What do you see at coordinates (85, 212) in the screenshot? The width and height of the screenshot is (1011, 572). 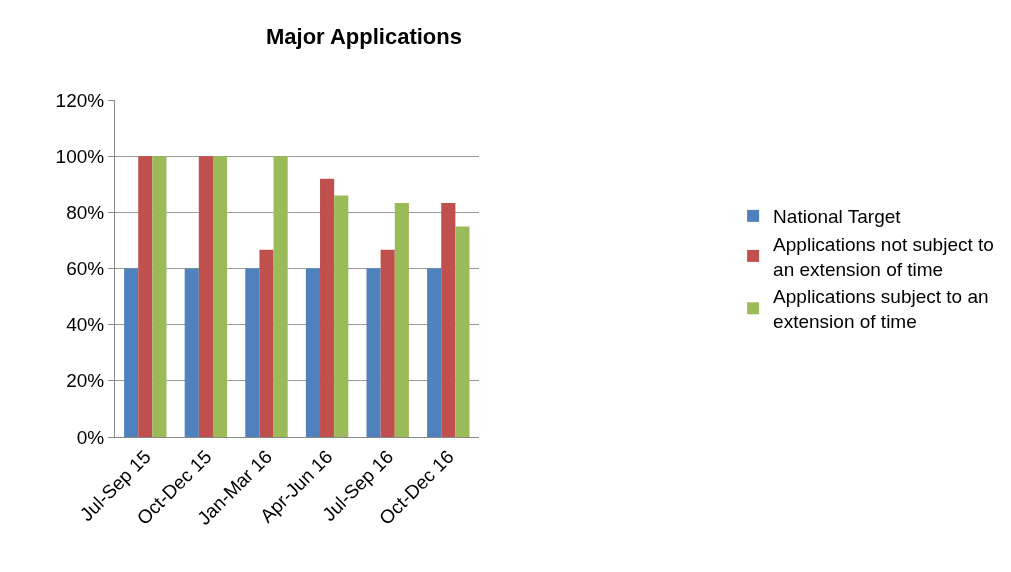 I see `y-tick-label: 80%` at bounding box center [85, 212].